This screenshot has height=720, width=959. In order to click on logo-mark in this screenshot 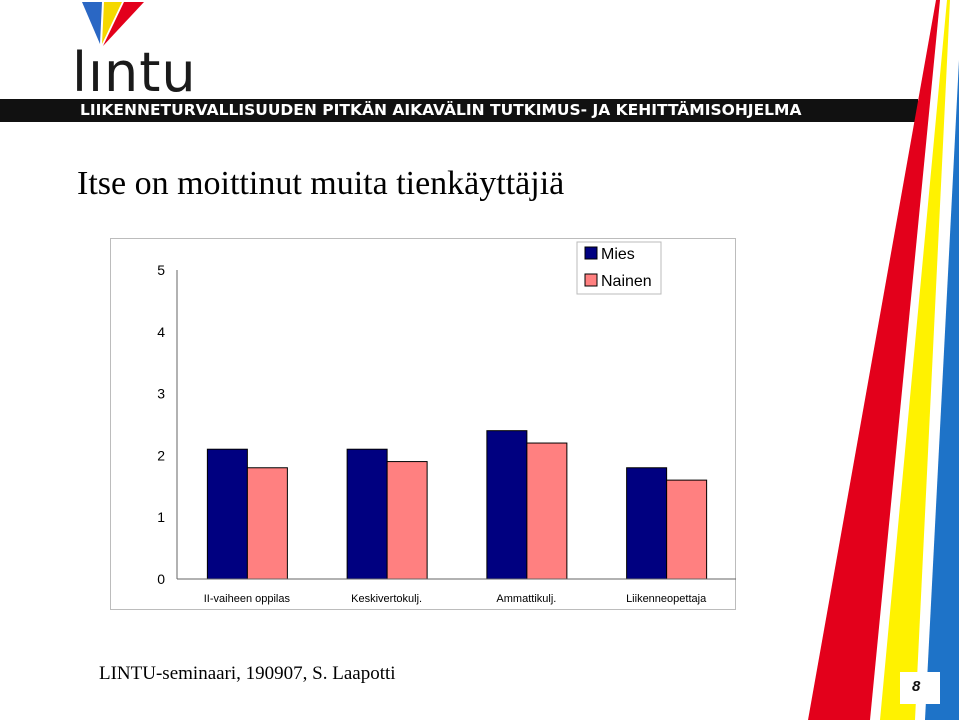, I will do `click(113, 24)`.